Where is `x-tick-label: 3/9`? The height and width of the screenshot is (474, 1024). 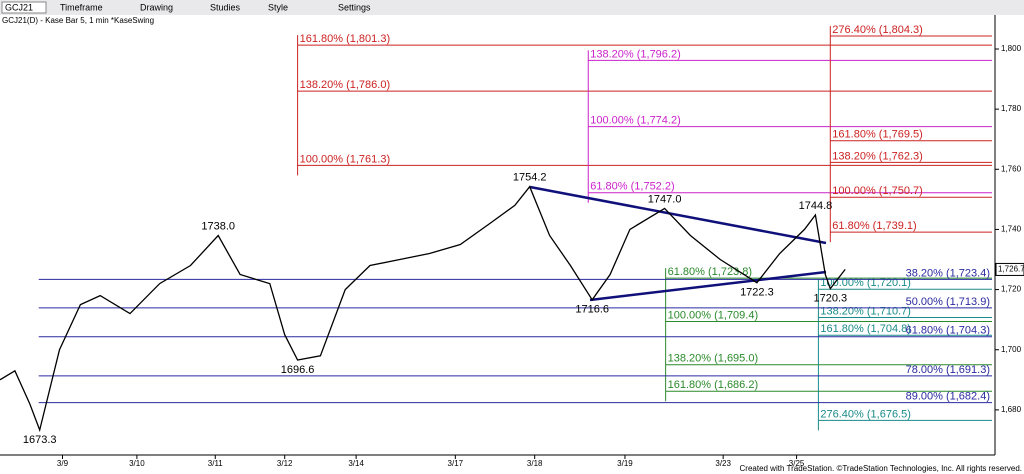
x-tick-label: 3/9 is located at coordinates (63, 463).